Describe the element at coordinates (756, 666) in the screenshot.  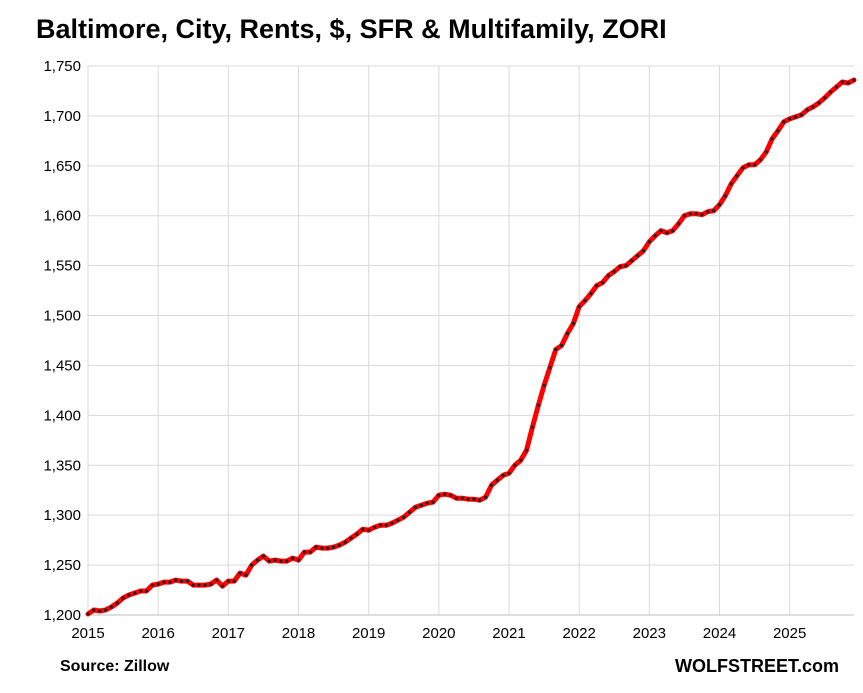
I see `brand-label: WOLFSTREET.com` at that location.